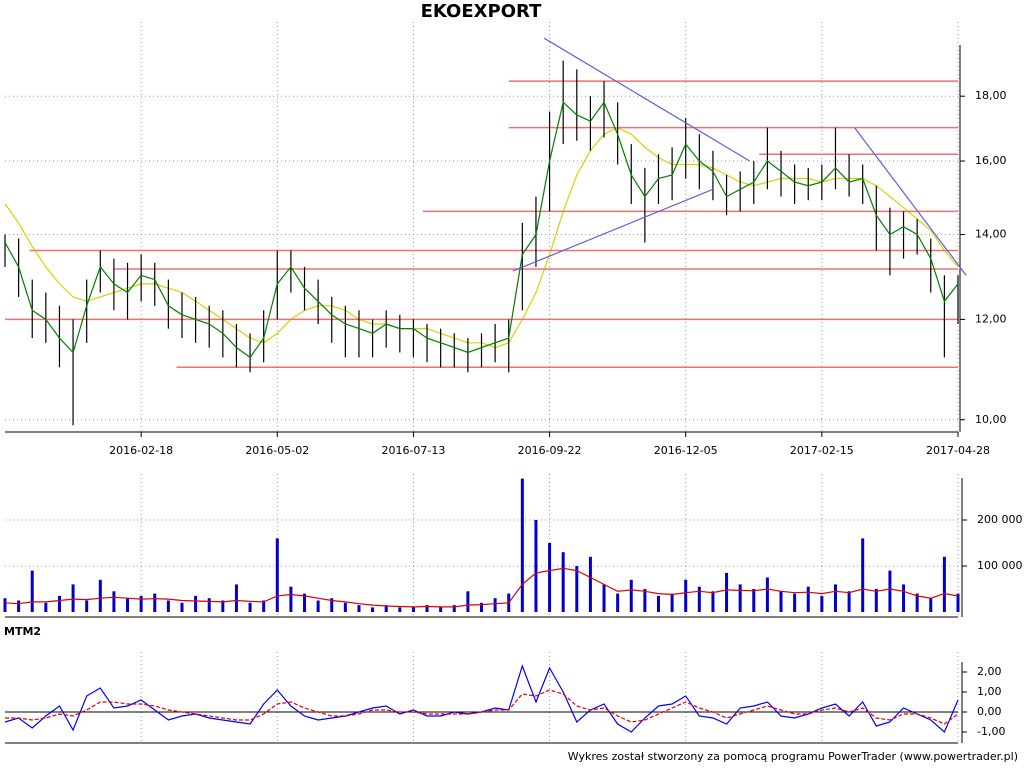 This screenshot has width=1024, height=772. Describe the element at coordinates (991, 419) in the screenshot. I see `y-tick-label: 10,00` at that location.